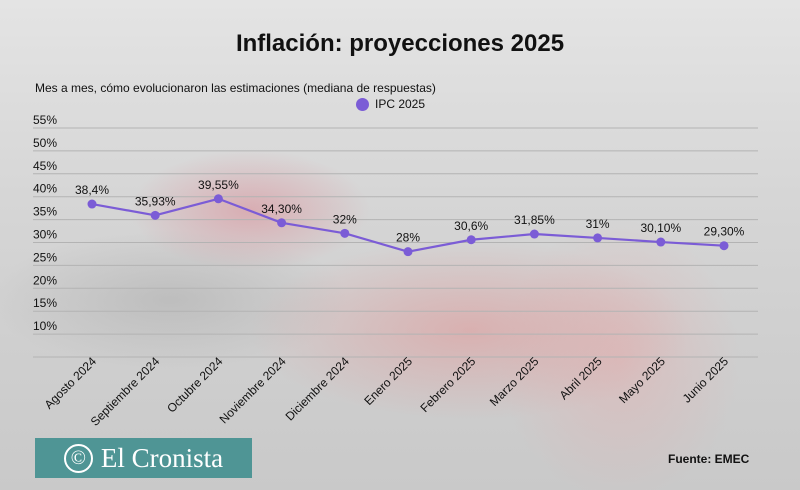 Image resolution: width=800 pixels, height=490 pixels. Describe the element at coordinates (195, 385) in the screenshot. I see `x-tick-label: Octubre 2024` at that location.